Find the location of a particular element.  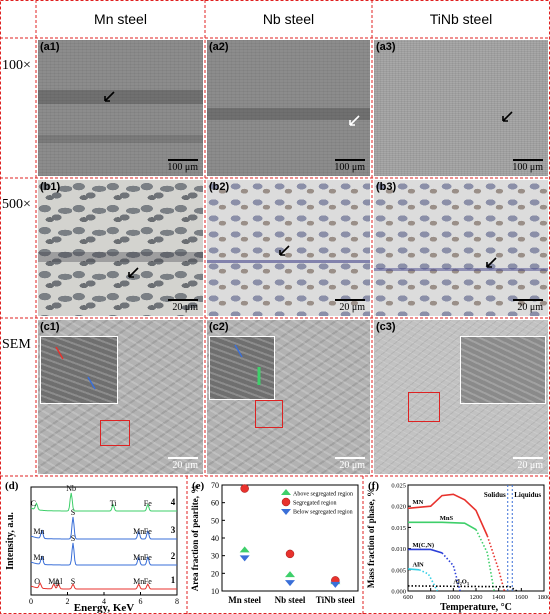

scale-bar-c1: 20 μm is located at coordinates (183, 464).